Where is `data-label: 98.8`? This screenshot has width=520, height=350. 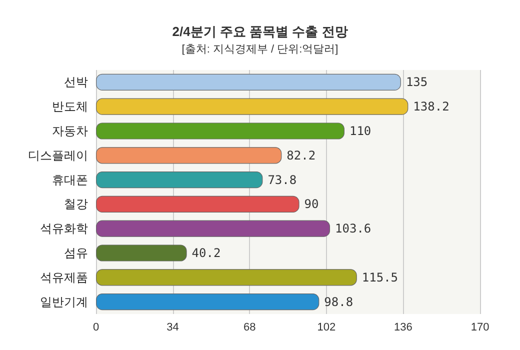
data-label: 98.8 is located at coordinates (339, 301).